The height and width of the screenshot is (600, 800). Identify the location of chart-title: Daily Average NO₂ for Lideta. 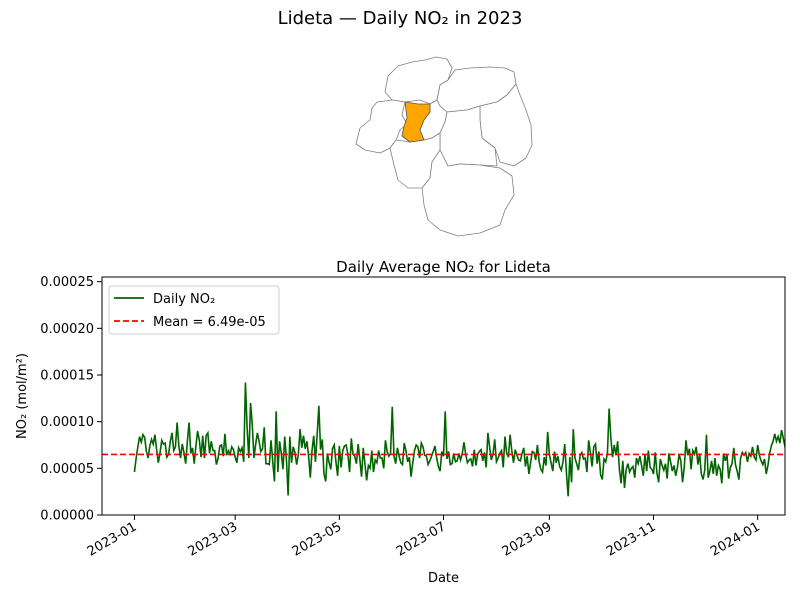
(443, 267).